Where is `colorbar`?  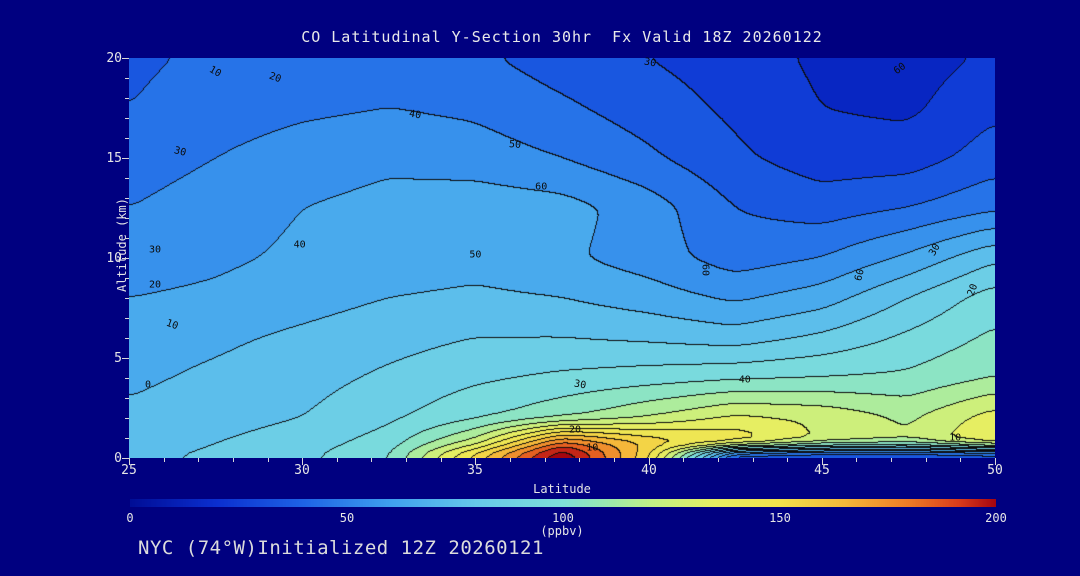
colorbar is located at coordinates (563, 503).